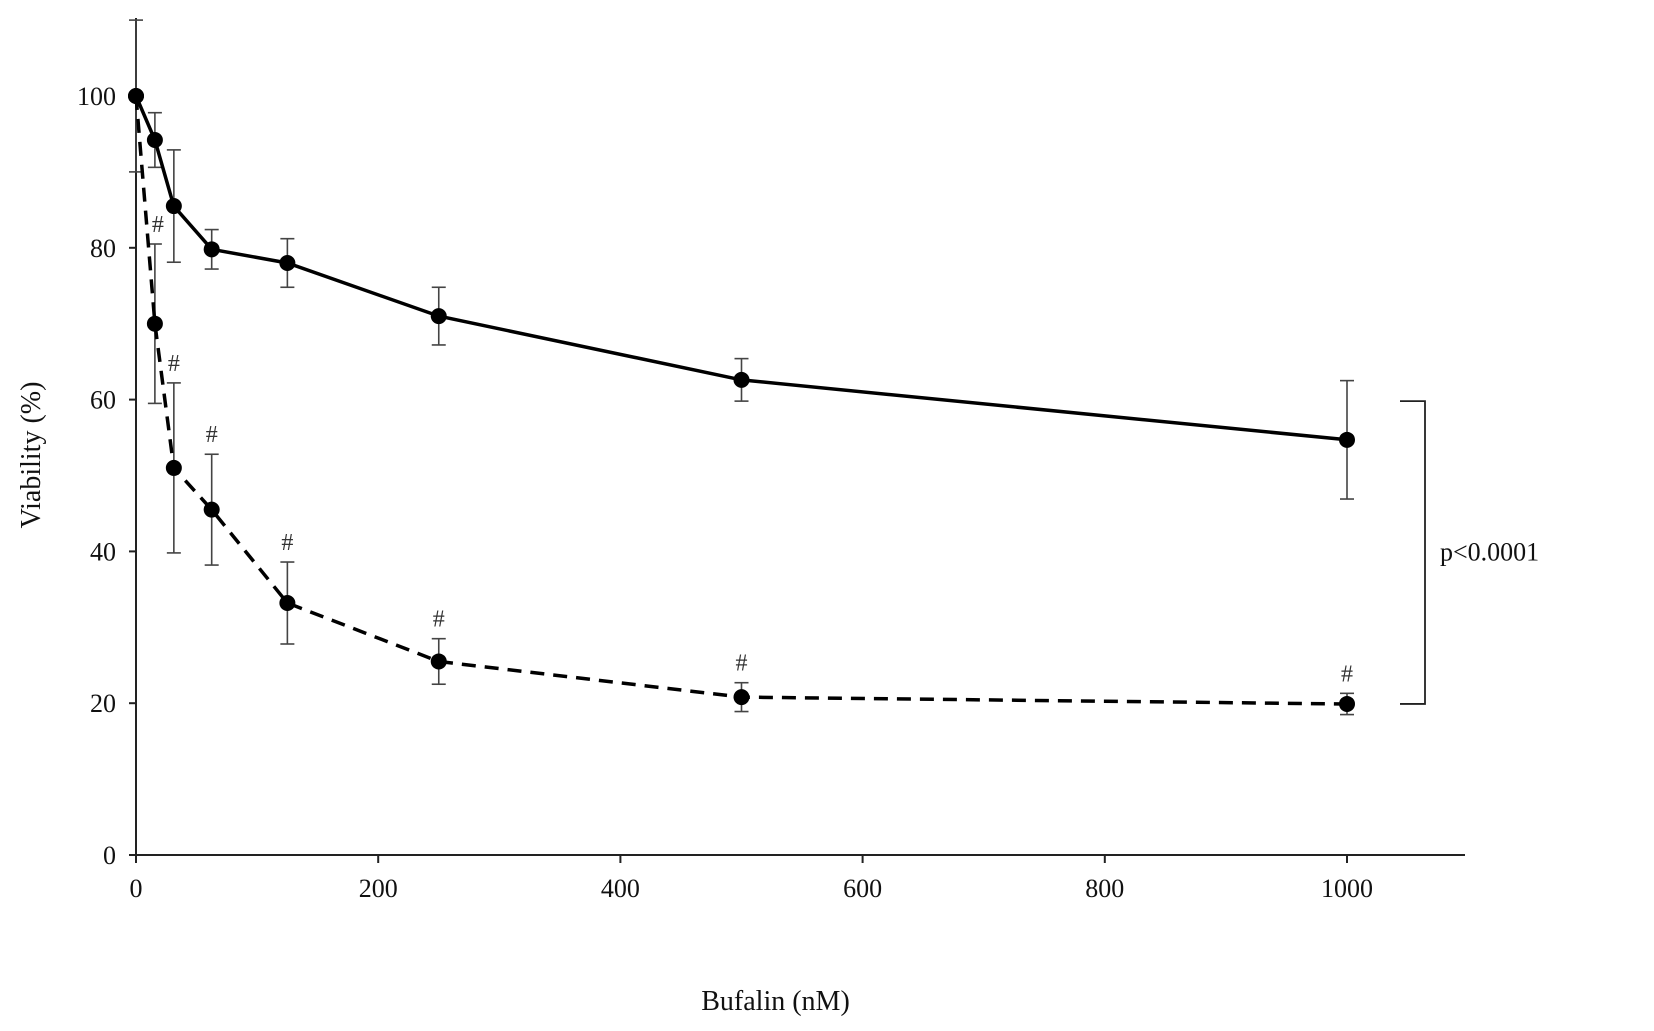 This screenshot has height=1031, width=1654. Describe the element at coordinates (106, 476) in the screenshot. I see `y-ticks: 0 20 40 60 80 100` at that location.